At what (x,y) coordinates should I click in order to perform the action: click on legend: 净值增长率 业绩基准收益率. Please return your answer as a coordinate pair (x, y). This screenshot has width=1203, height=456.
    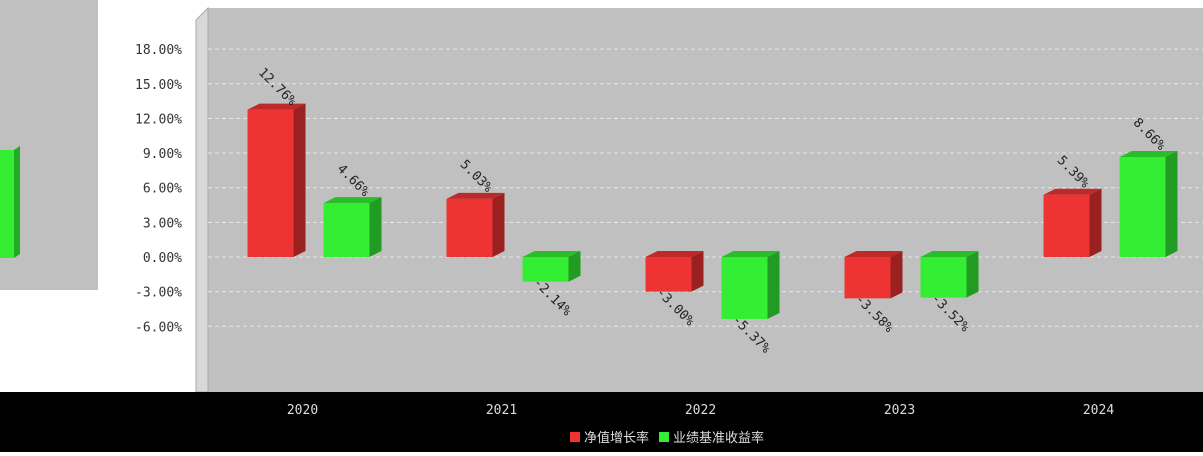
    Looking at the image, I should click on (667, 438).